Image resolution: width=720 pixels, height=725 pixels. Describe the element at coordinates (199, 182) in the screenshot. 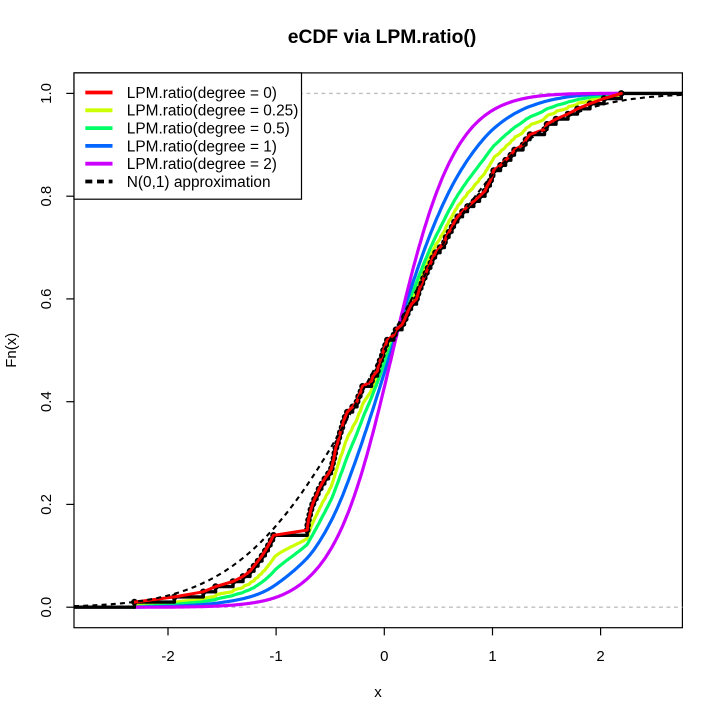

I see `svg-text: N(0,1) approximation` at that location.